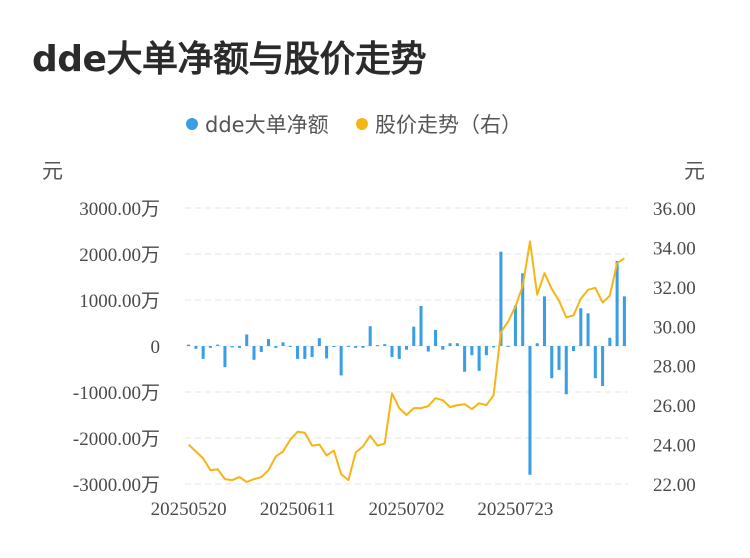  I want to click on left-tick-label: 1000.00万, so click(119, 301).